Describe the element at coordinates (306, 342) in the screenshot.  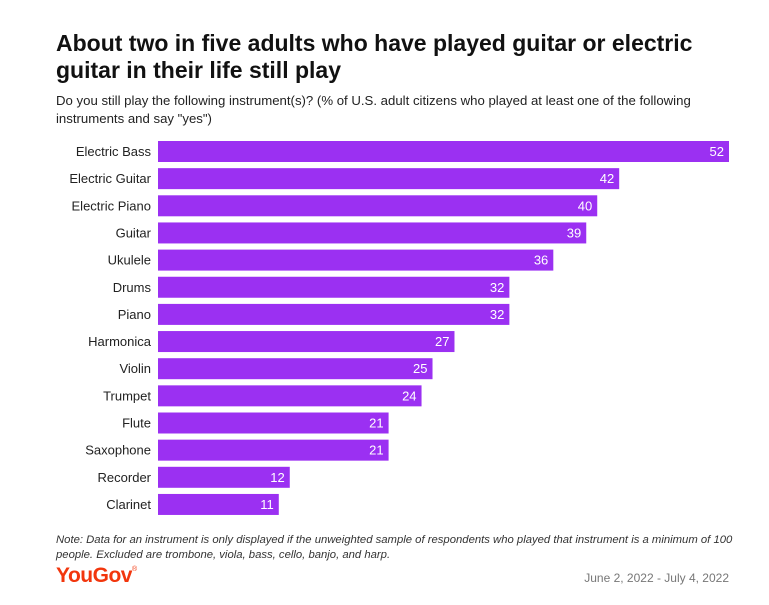
I see `bar-harmonica` at that location.